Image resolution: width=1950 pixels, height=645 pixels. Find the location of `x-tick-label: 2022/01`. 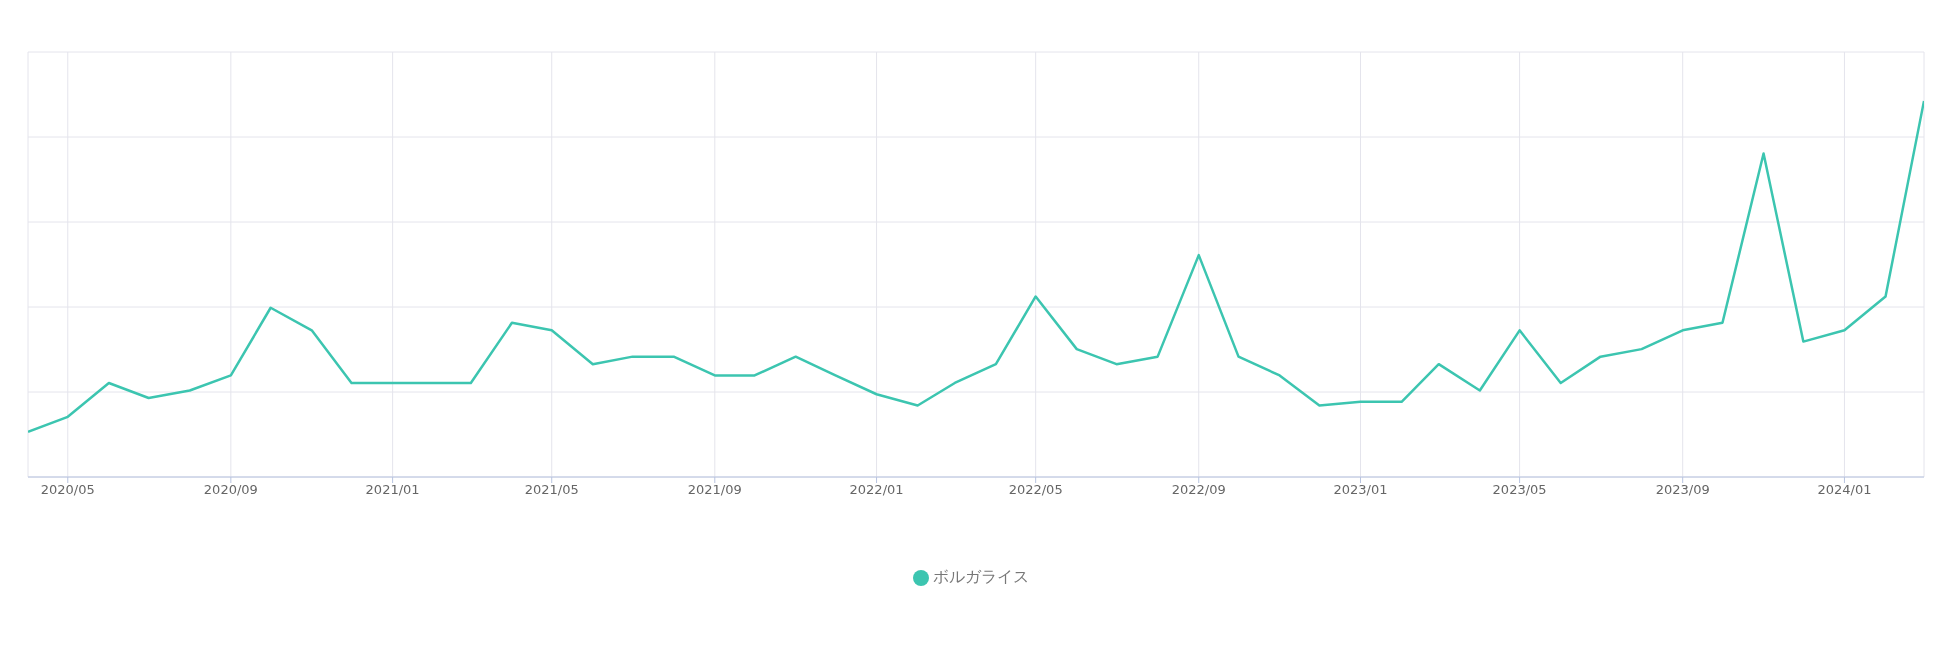

x-tick-label: 2022/01 is located at coordinates (876, 490).